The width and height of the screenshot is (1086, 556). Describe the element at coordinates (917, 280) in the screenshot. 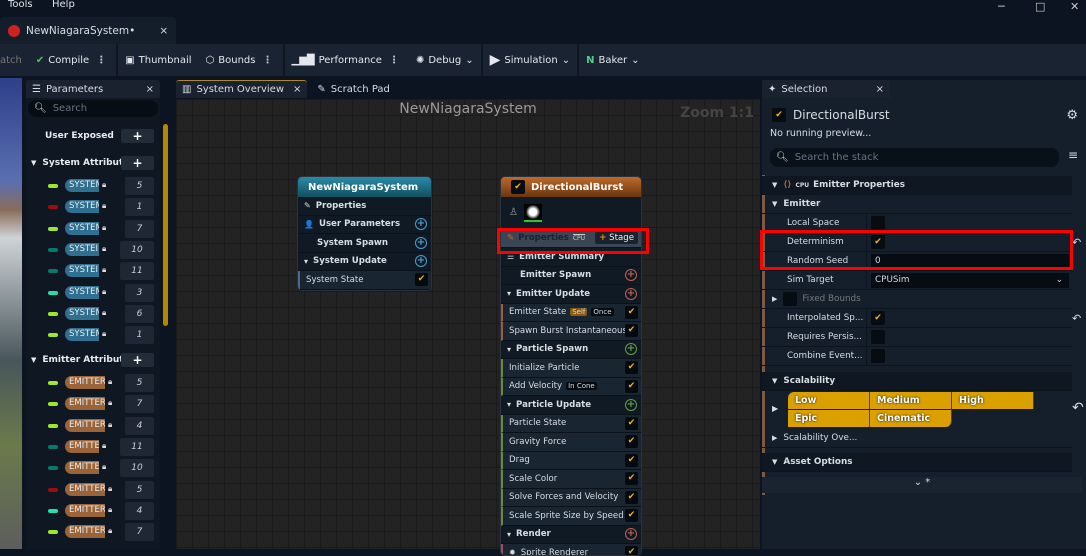

I see `property-row-sim-target: Sim Target CPUSim ⌄` at that location.